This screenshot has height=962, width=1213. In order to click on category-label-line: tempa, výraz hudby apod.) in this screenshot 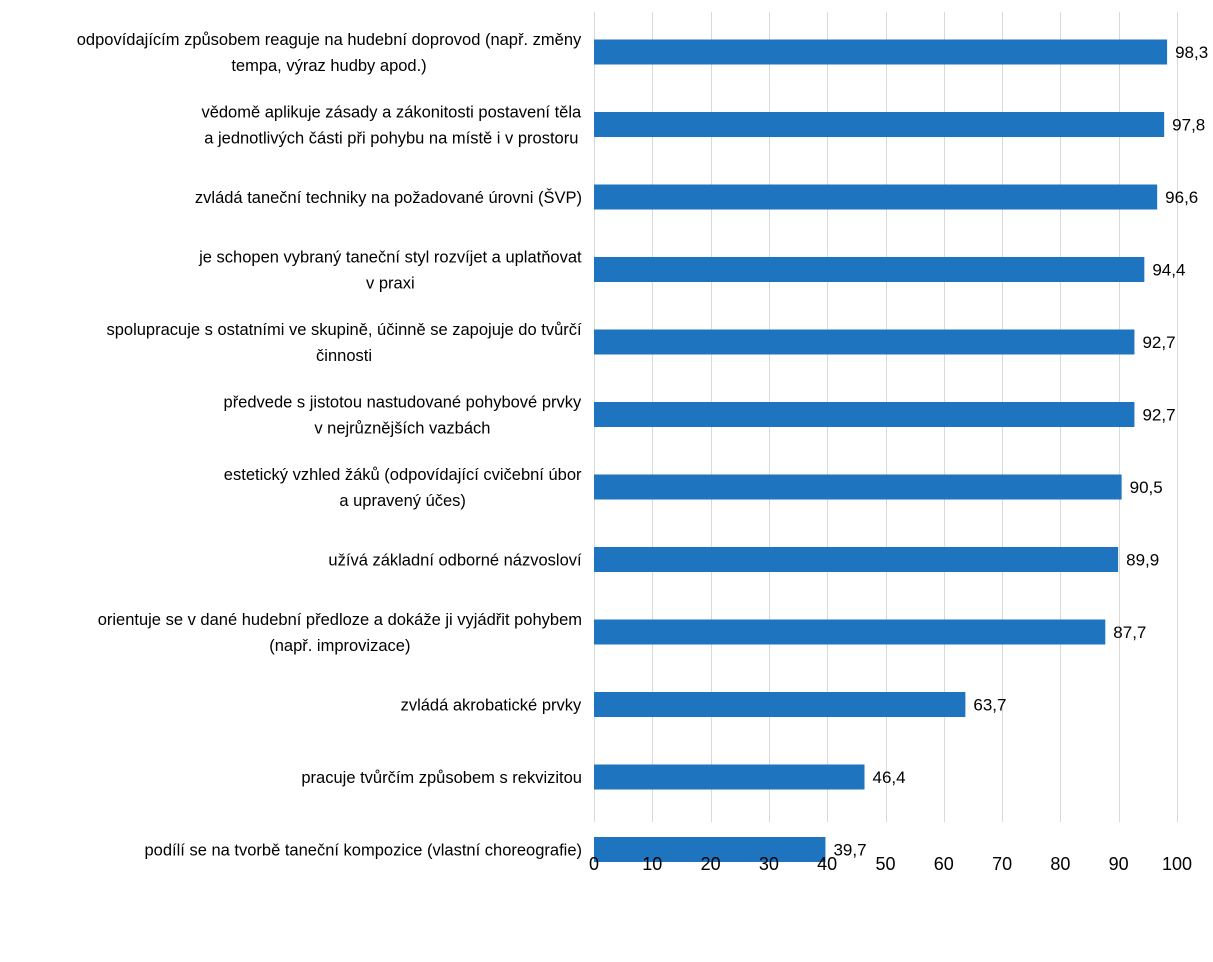, I will do `click(328, 66)`.